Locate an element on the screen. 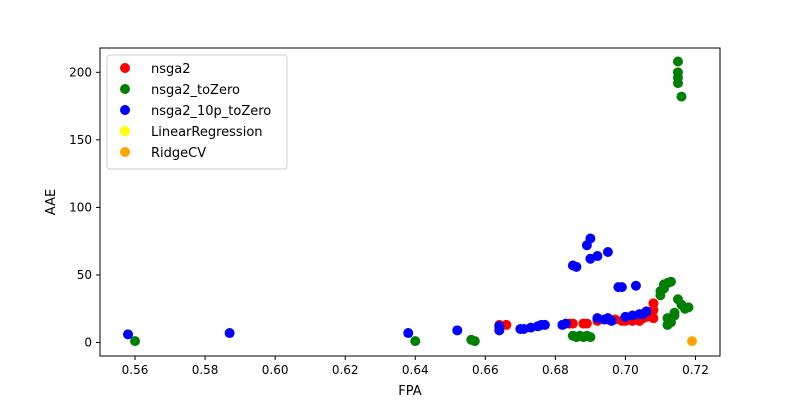  legend-label: RidgeCV is located at coordinates (178, 153).